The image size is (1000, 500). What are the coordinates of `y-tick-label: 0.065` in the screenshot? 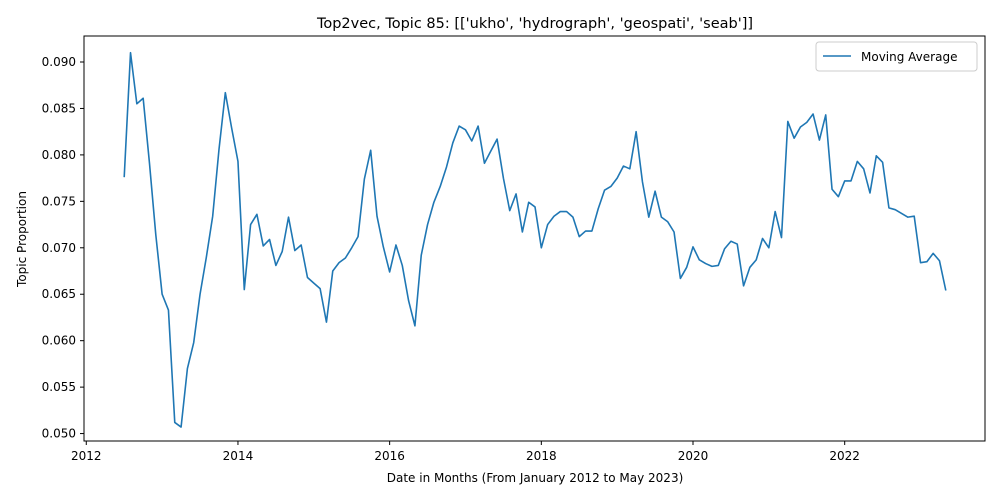 It's located at (59, 294).